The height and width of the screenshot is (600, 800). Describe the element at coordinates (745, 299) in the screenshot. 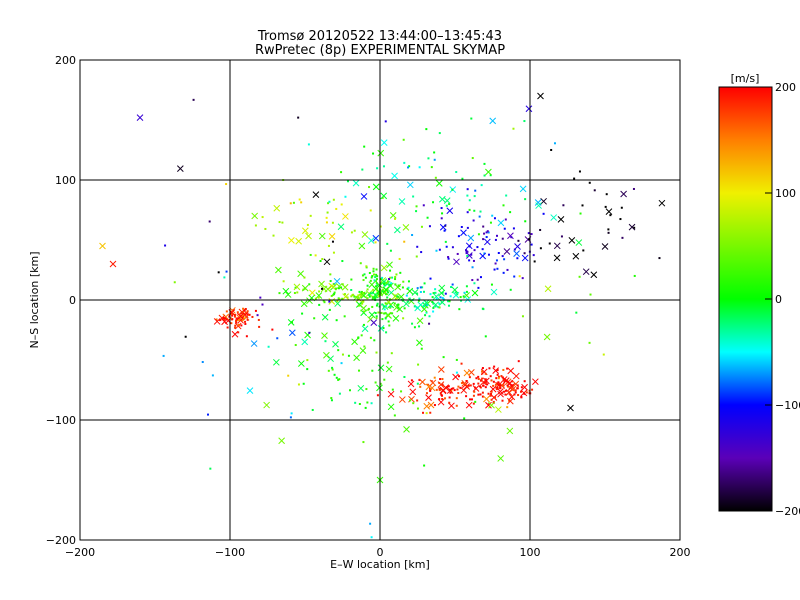

I see `colorbar` at that location.